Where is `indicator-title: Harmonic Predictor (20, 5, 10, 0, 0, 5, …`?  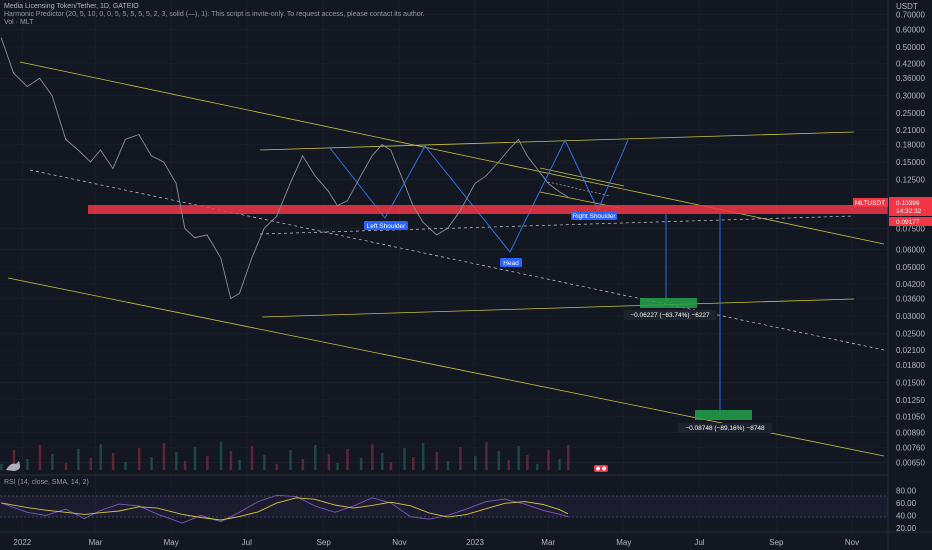
indicator-title: Harmonic Predictor (20, 5, 10, 0, 0, 5, … is located at coordinates (214, 14).